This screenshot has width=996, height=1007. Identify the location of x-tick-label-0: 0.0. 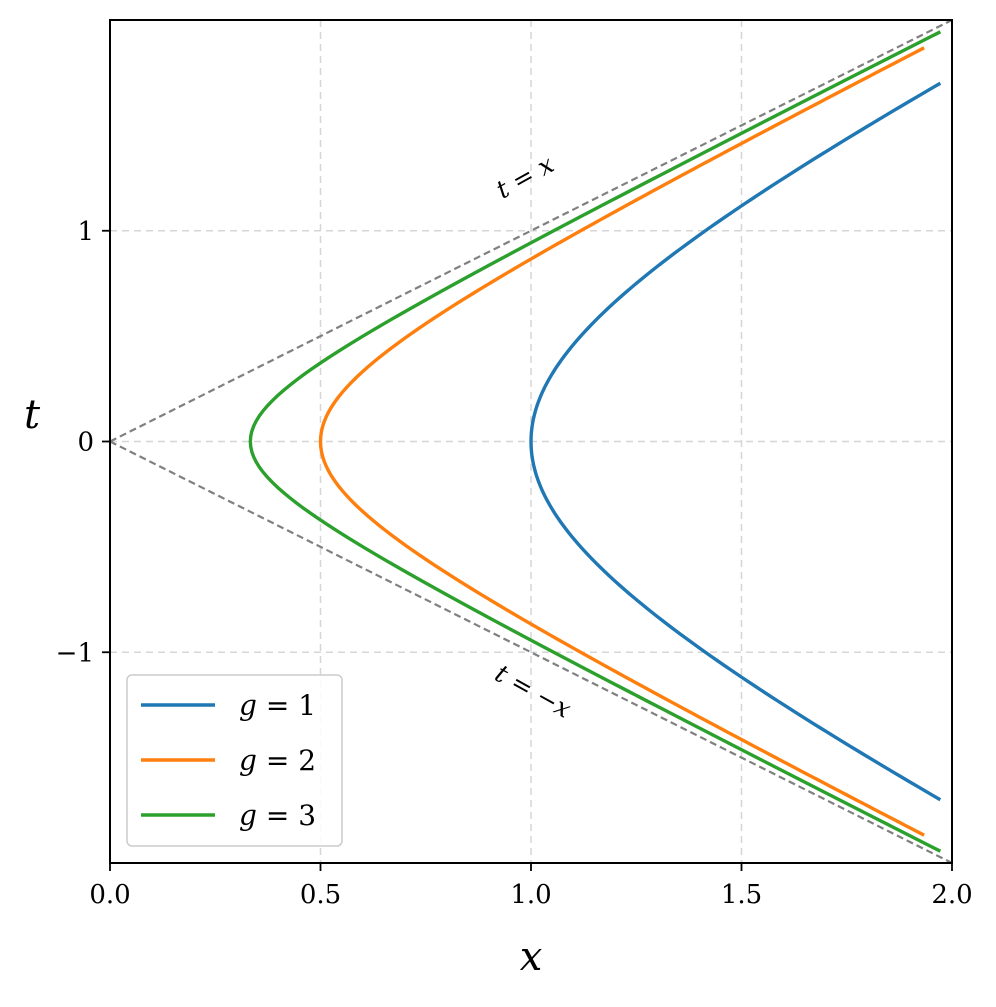
(109, 895).